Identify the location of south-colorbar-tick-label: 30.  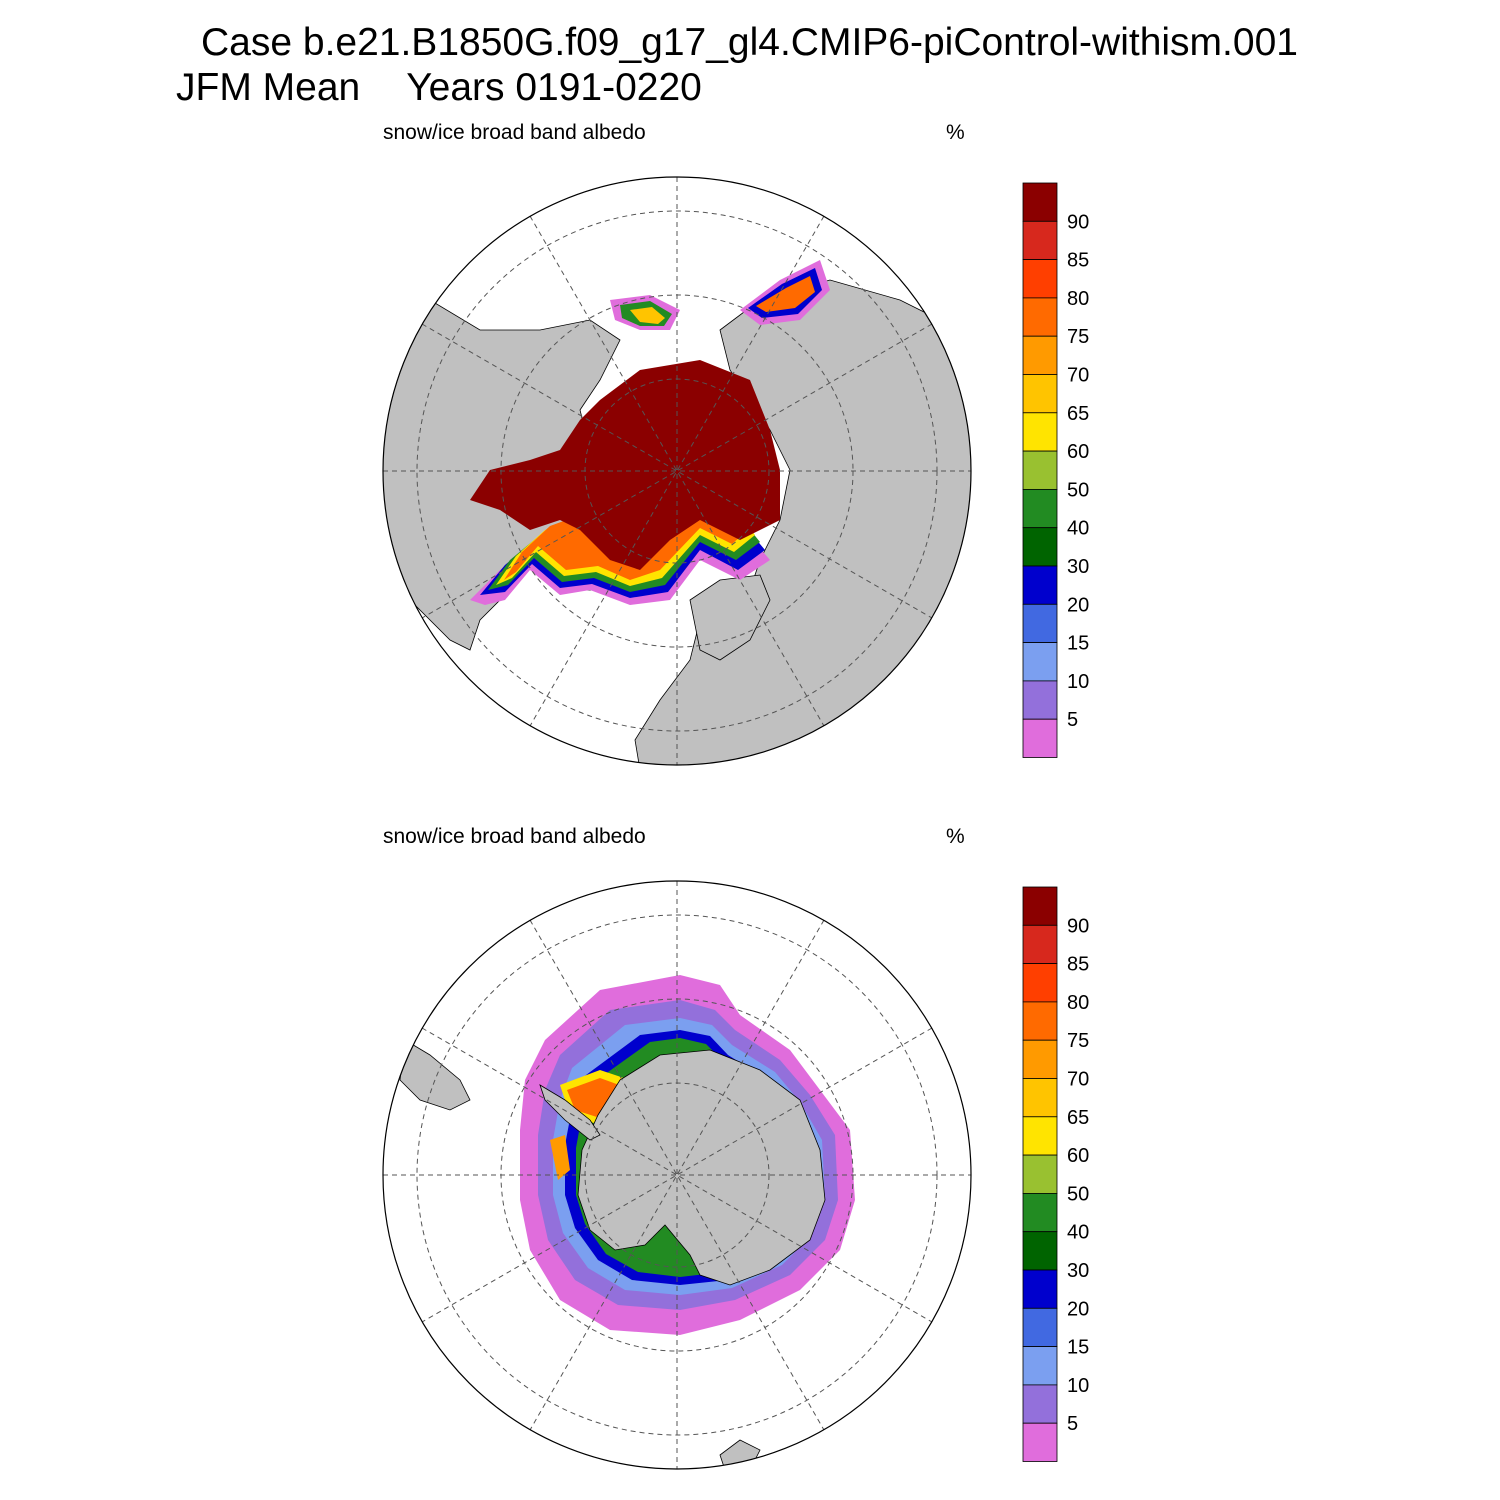
(1078, 1271).